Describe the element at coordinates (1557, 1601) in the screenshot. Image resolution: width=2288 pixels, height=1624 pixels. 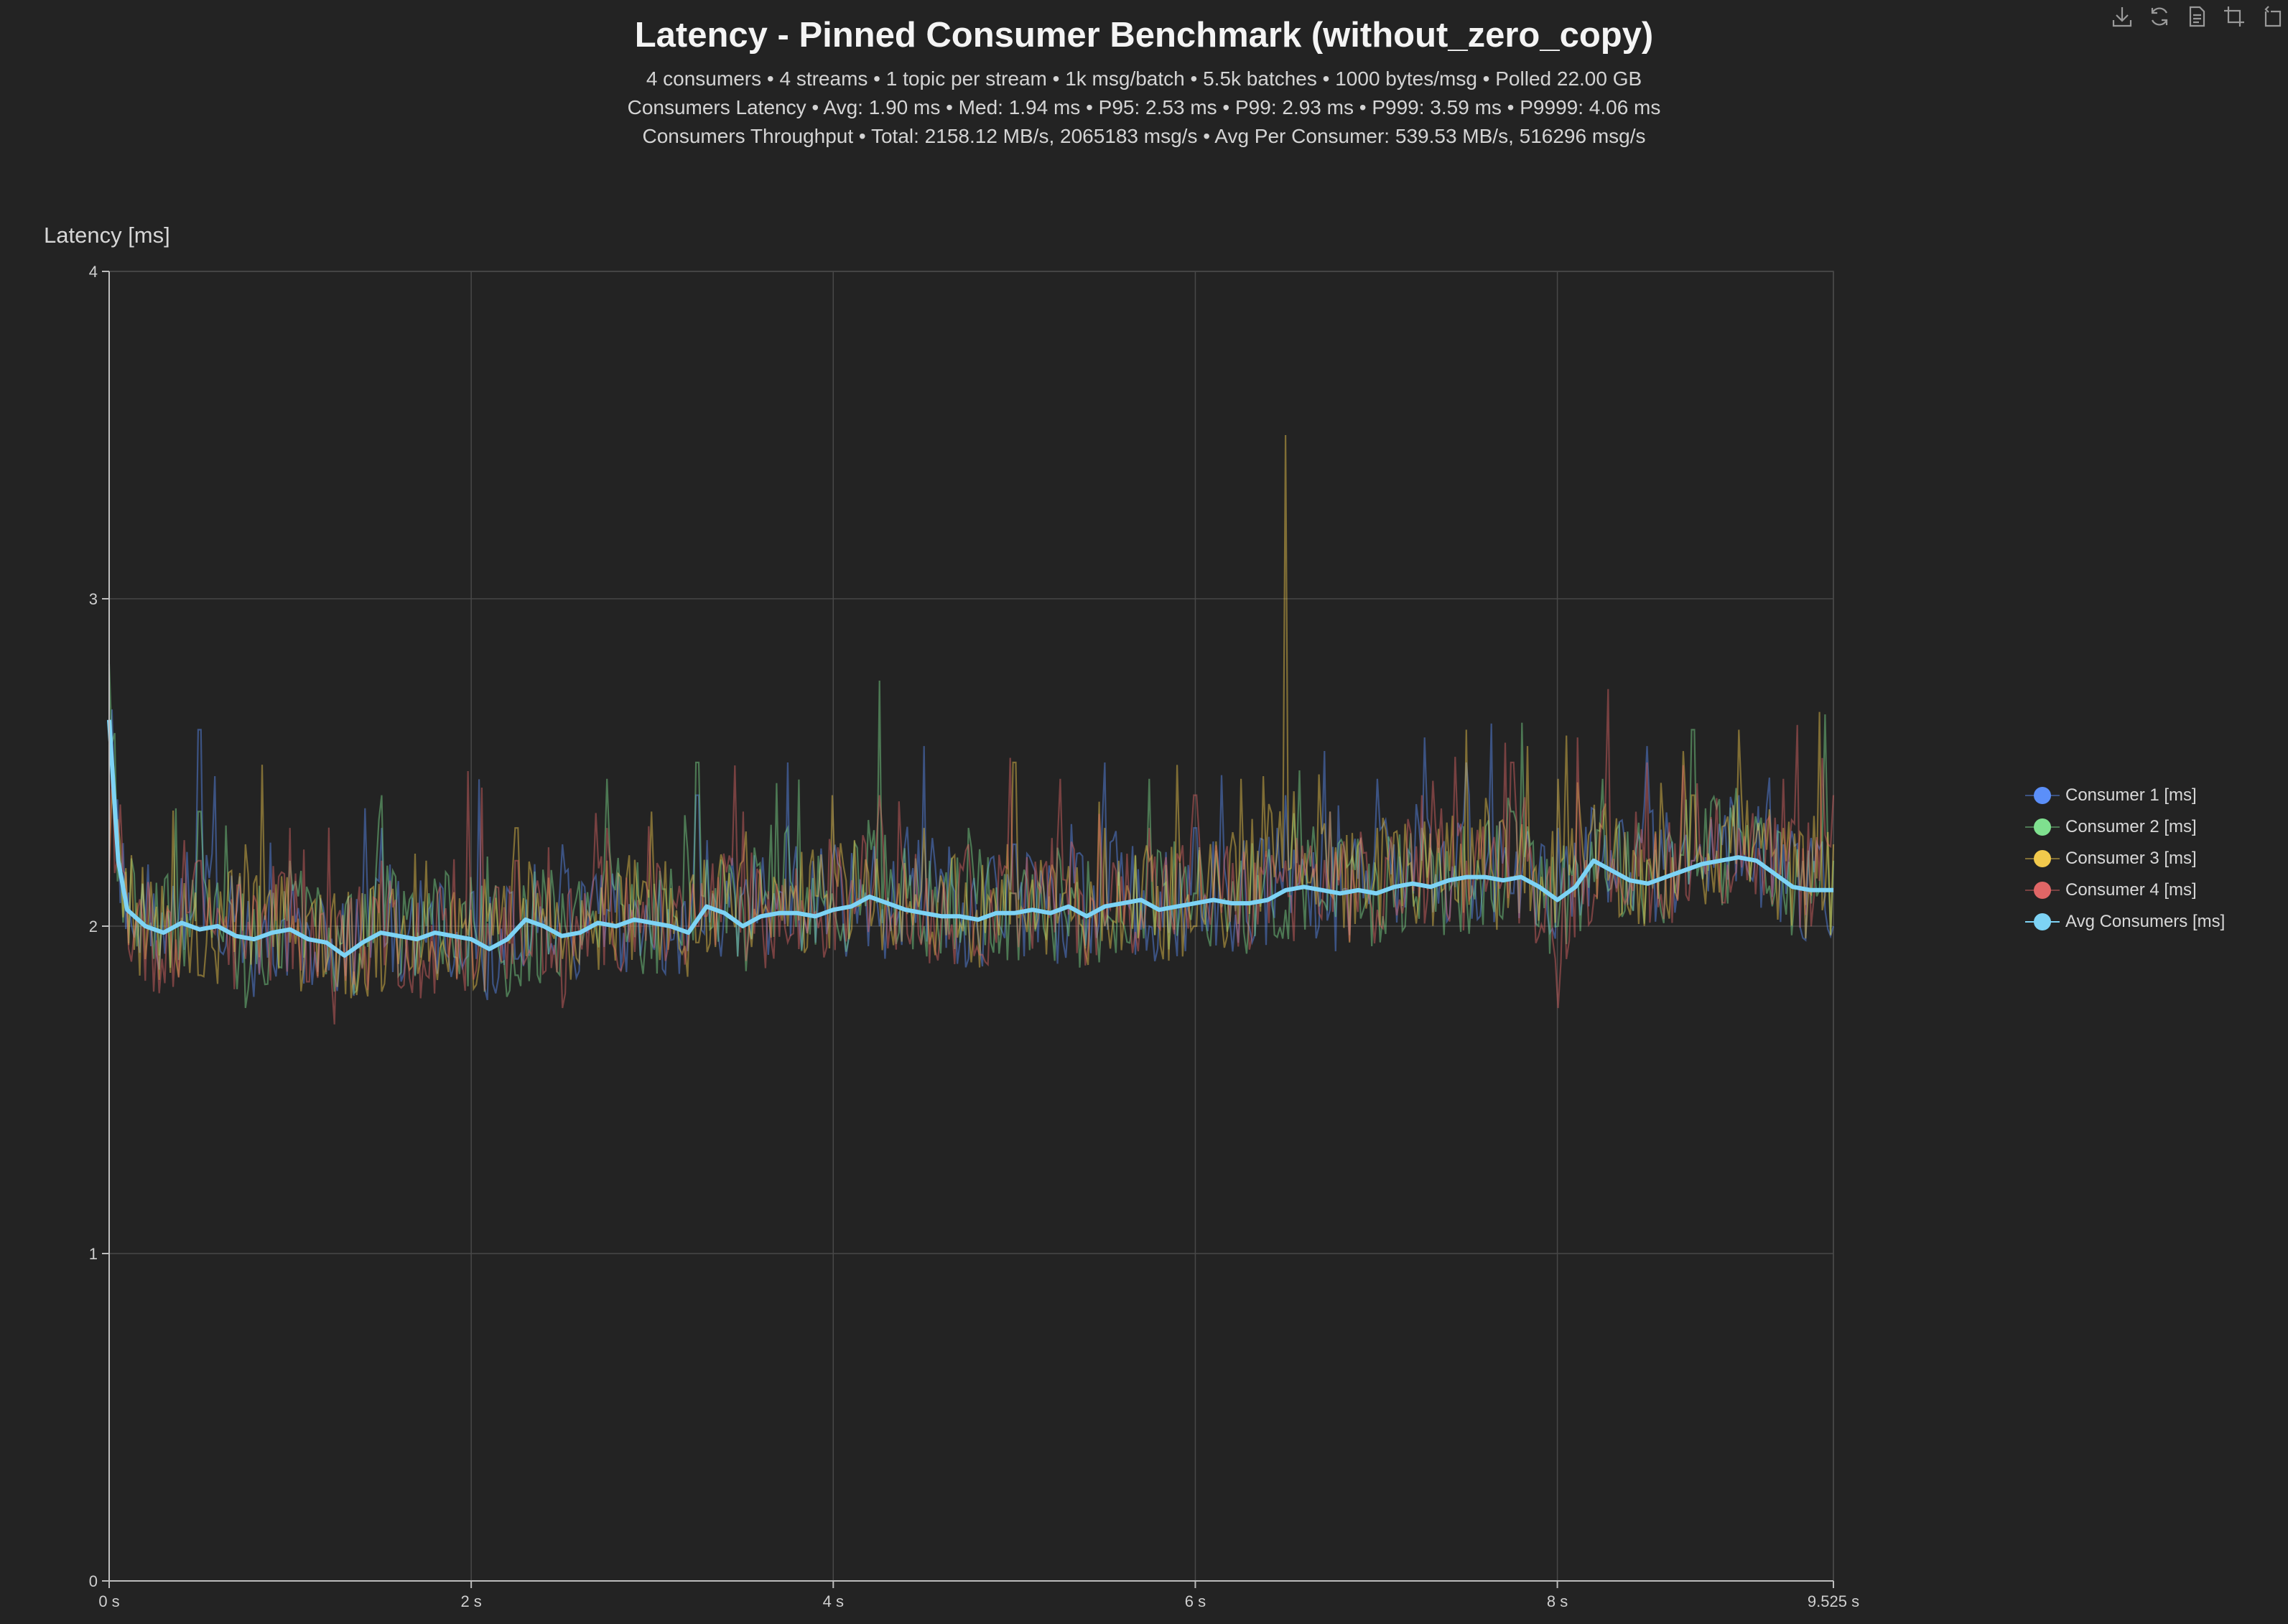
I see `x-tick-label: 8 s` at that location.